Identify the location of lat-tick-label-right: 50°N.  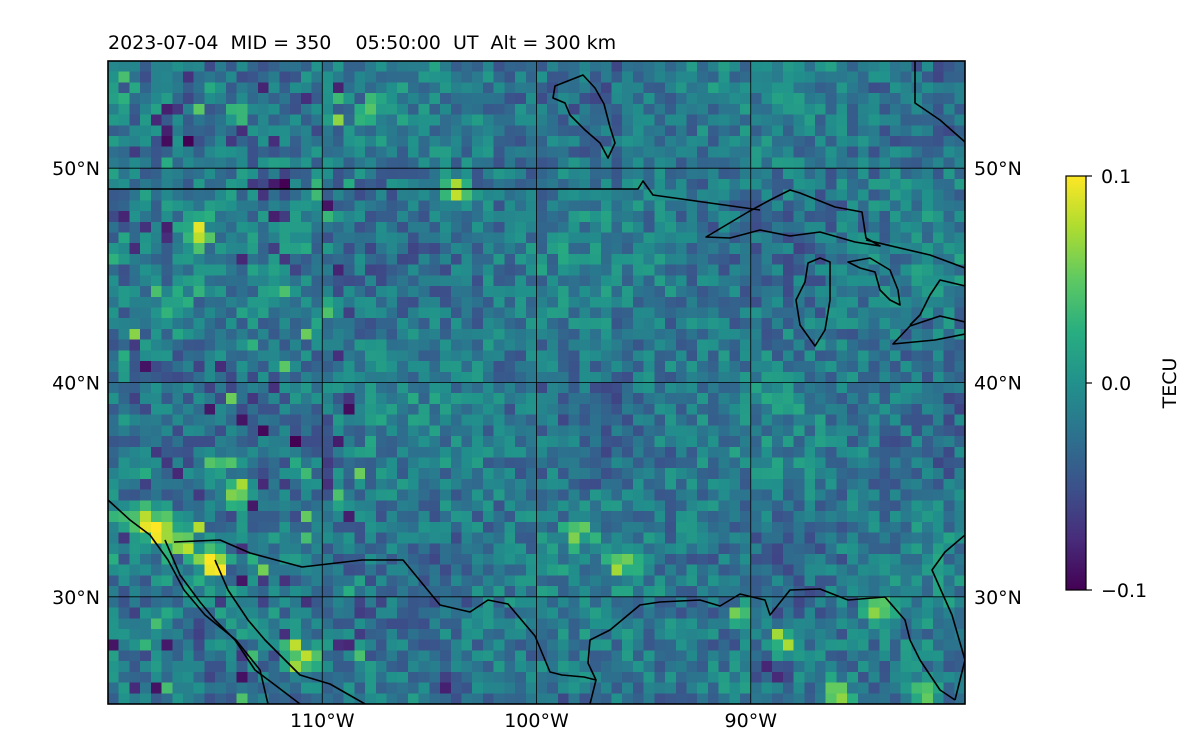
(998, 169).